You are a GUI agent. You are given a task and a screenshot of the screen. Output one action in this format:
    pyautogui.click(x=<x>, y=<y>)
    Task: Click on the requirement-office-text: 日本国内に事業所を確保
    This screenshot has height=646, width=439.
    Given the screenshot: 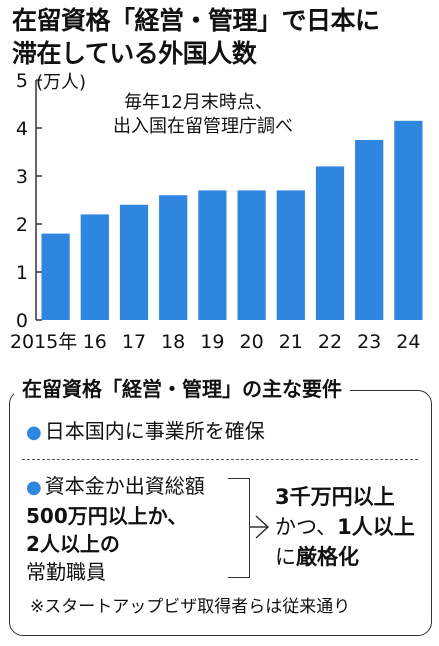 What is the action you would take?
    pyautogui.click(x=154, y=431)
    